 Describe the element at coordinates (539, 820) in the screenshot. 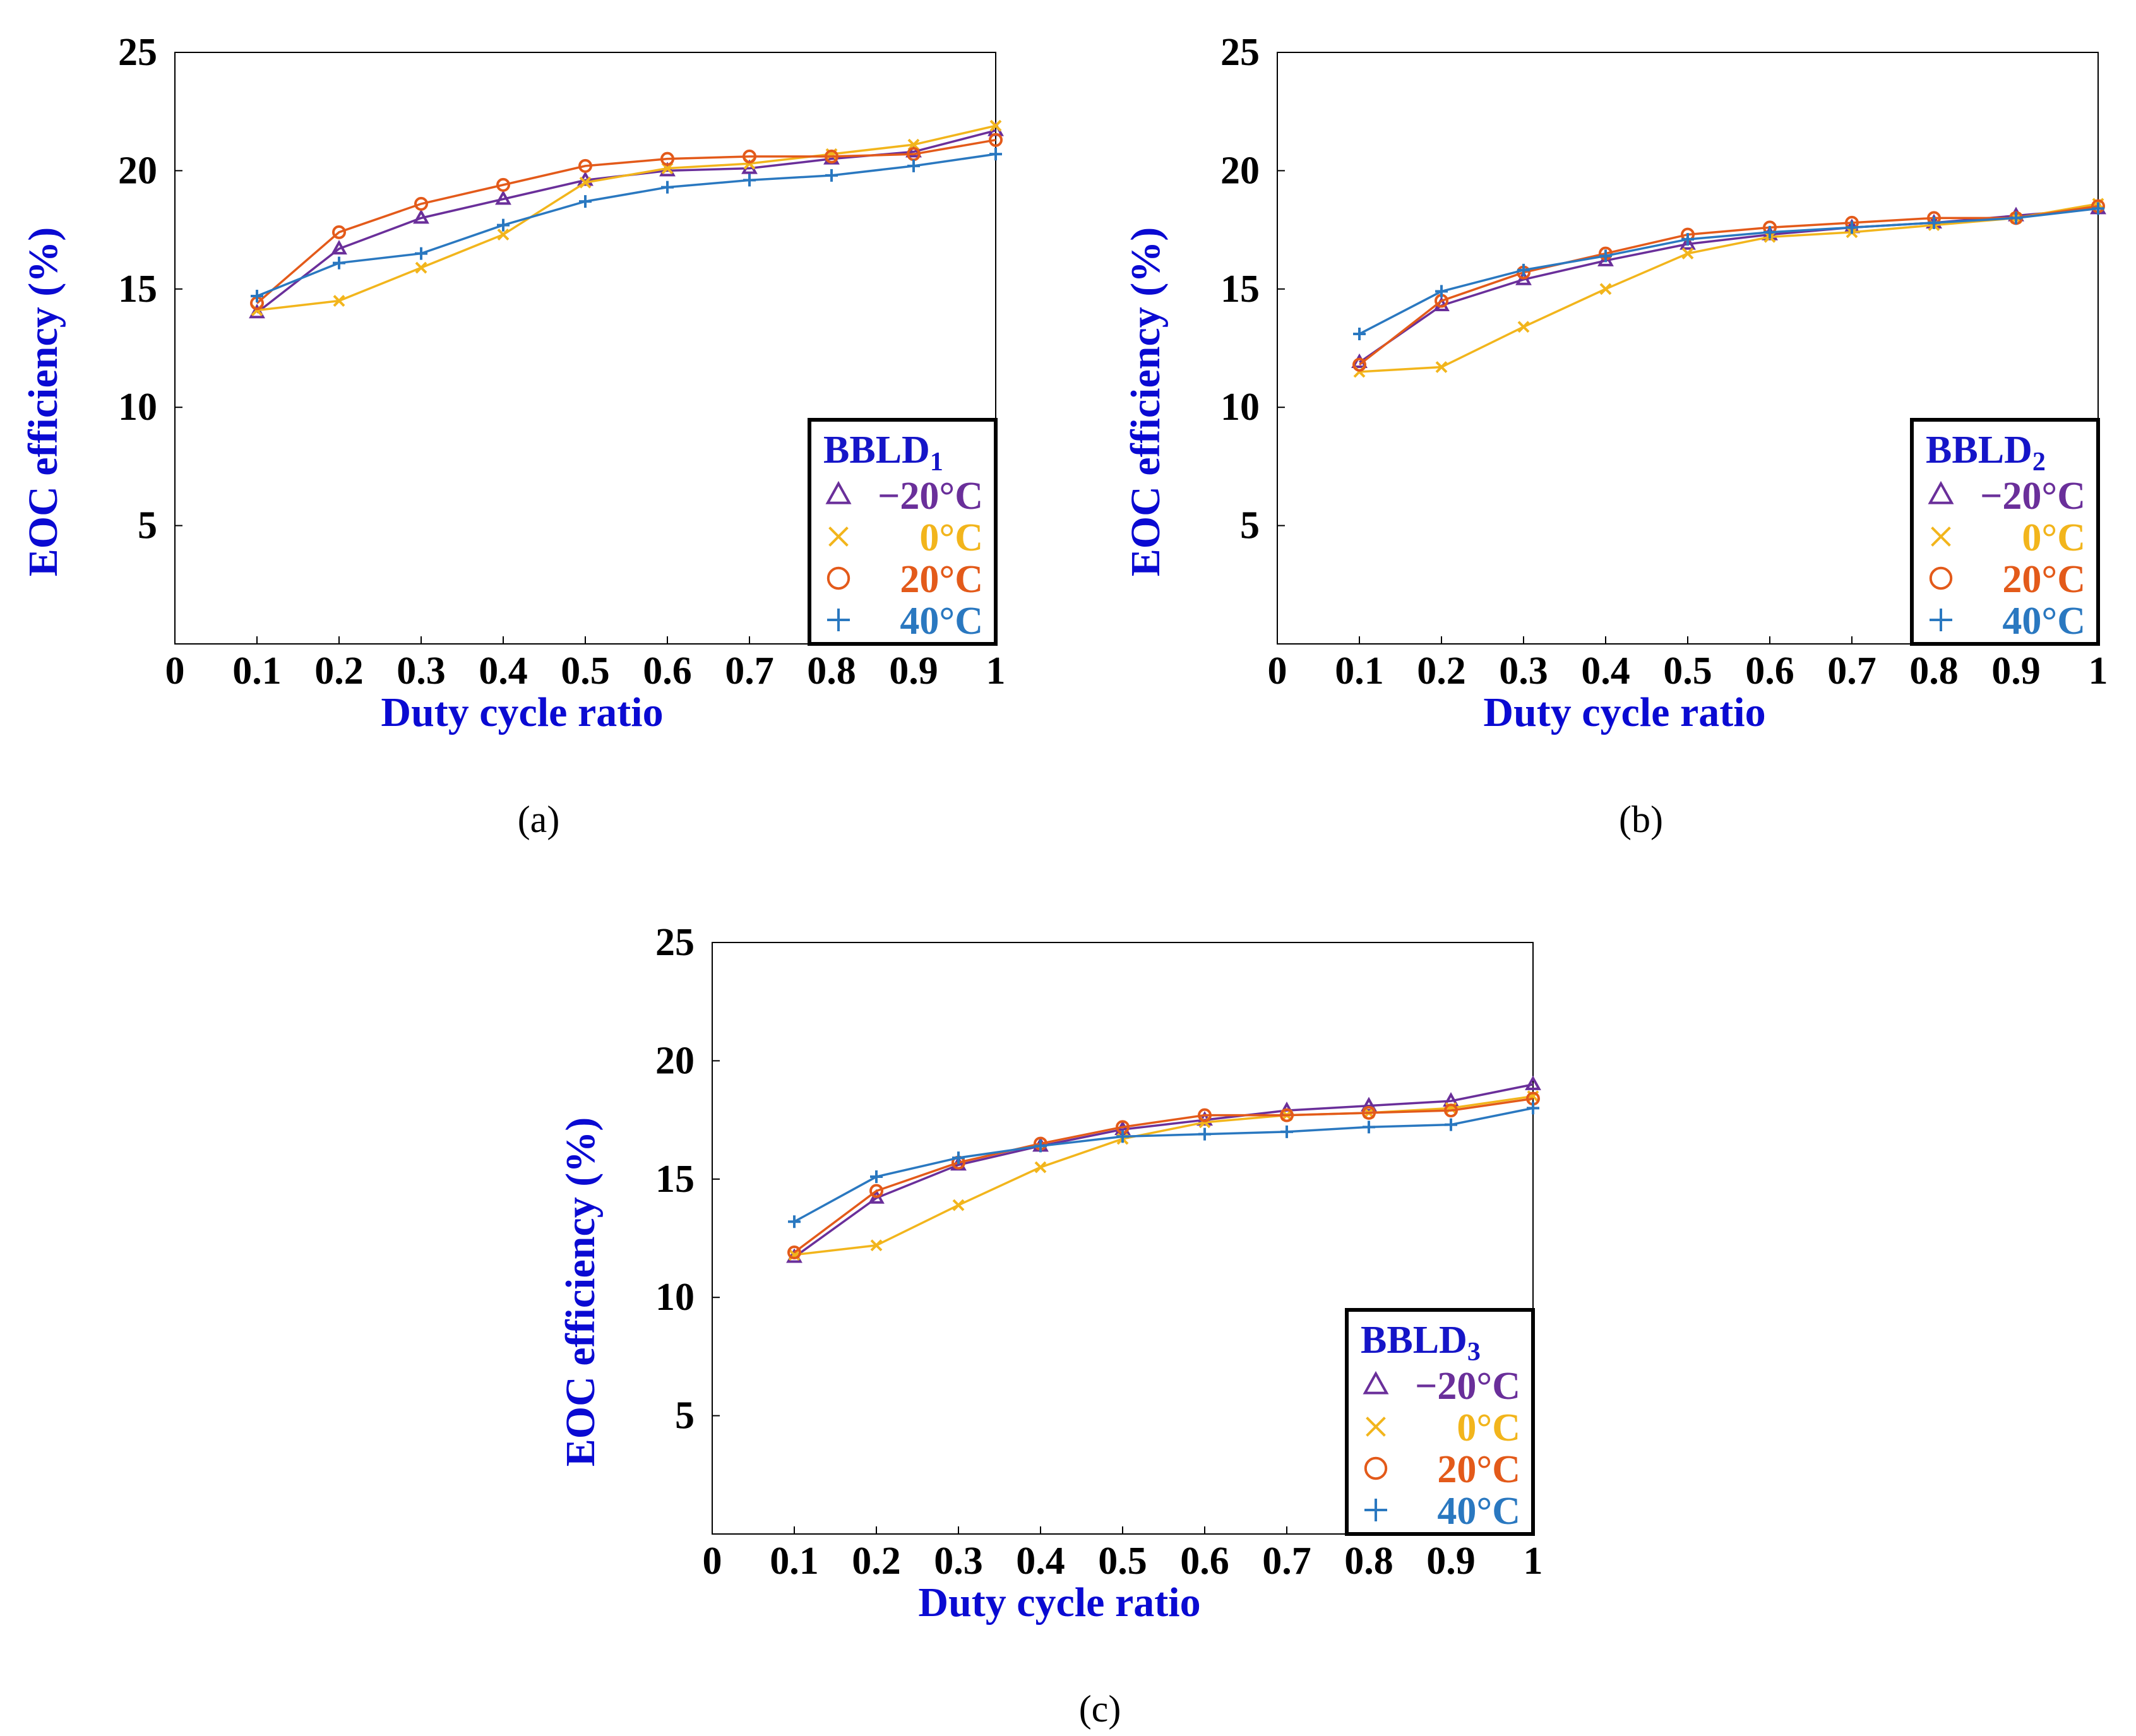

I see `figure-caption: (a)` at that location.